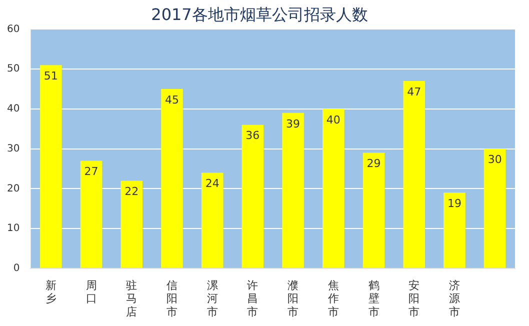 The width and height of the screenshot is (529, 326). What do you see at coordinates (91, 171) in the screenshot?
I see `data-label: 27` at bounding box center [91, 171].